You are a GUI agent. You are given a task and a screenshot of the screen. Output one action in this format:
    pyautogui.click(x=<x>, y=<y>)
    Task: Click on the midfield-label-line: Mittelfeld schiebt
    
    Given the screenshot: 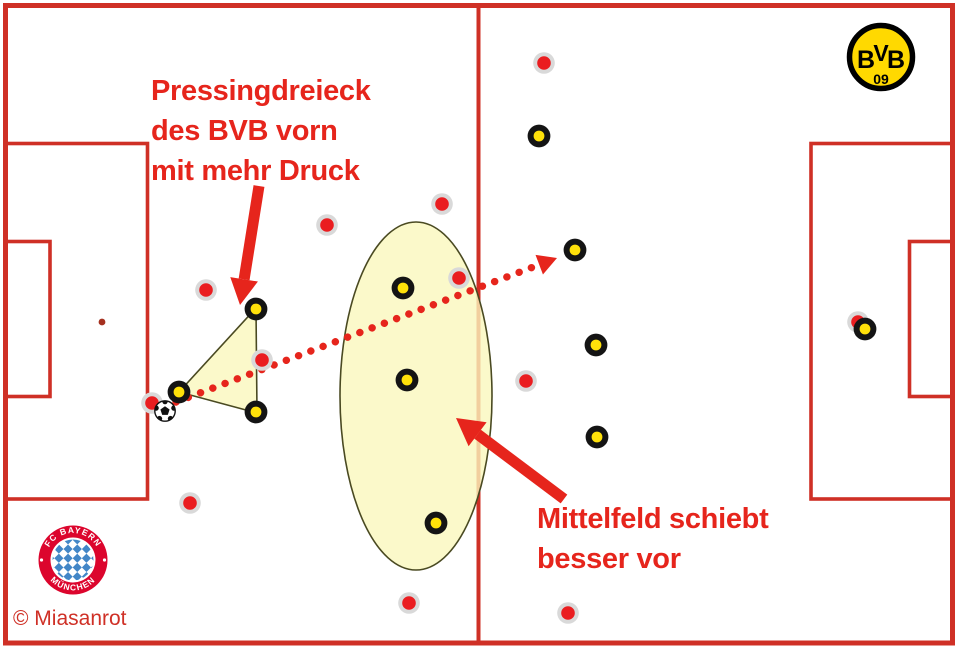 What is the action you would take?
    pyautogui.click(x=653, y=519)
    